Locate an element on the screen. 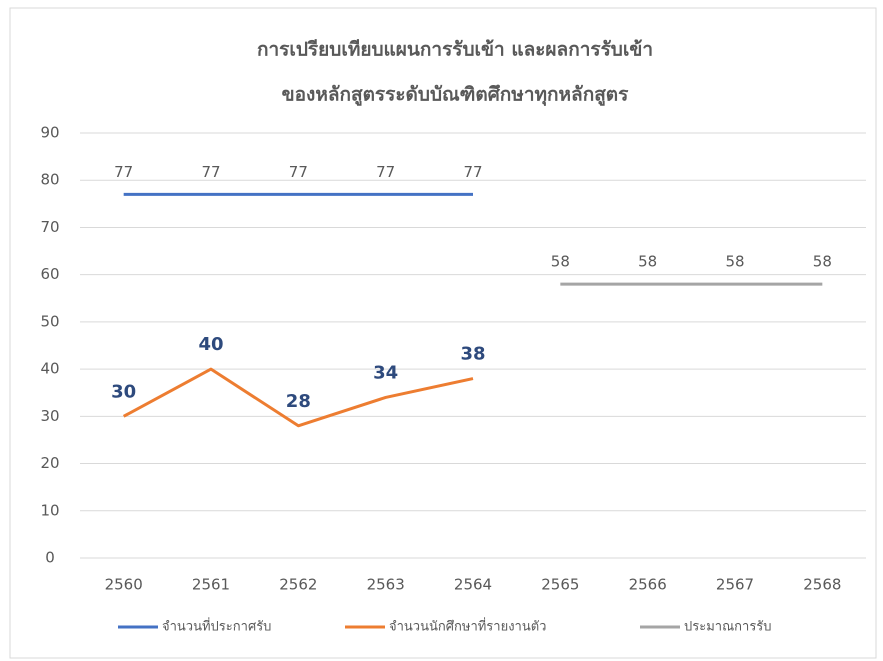 The width and height of the screenshot is (883, 661). legend-label: จำนวนที่ประกาศรับ is located at coordinates (216, 626).